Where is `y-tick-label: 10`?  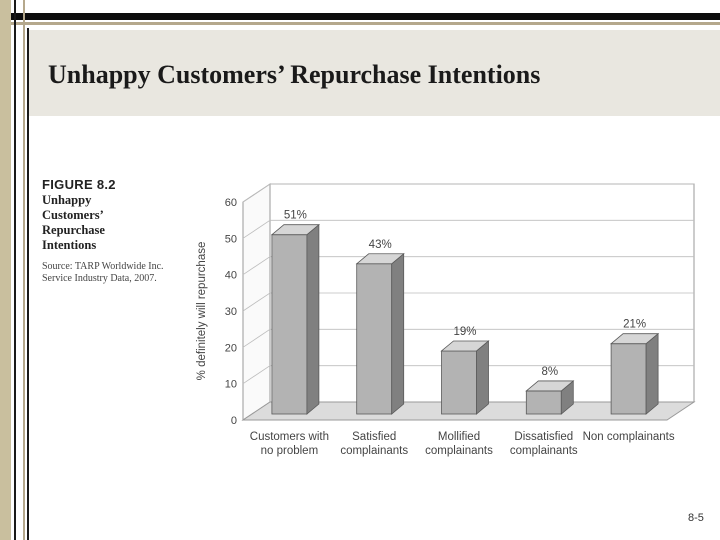 y-tick-label: 10 is located at coordinates (231, 385).